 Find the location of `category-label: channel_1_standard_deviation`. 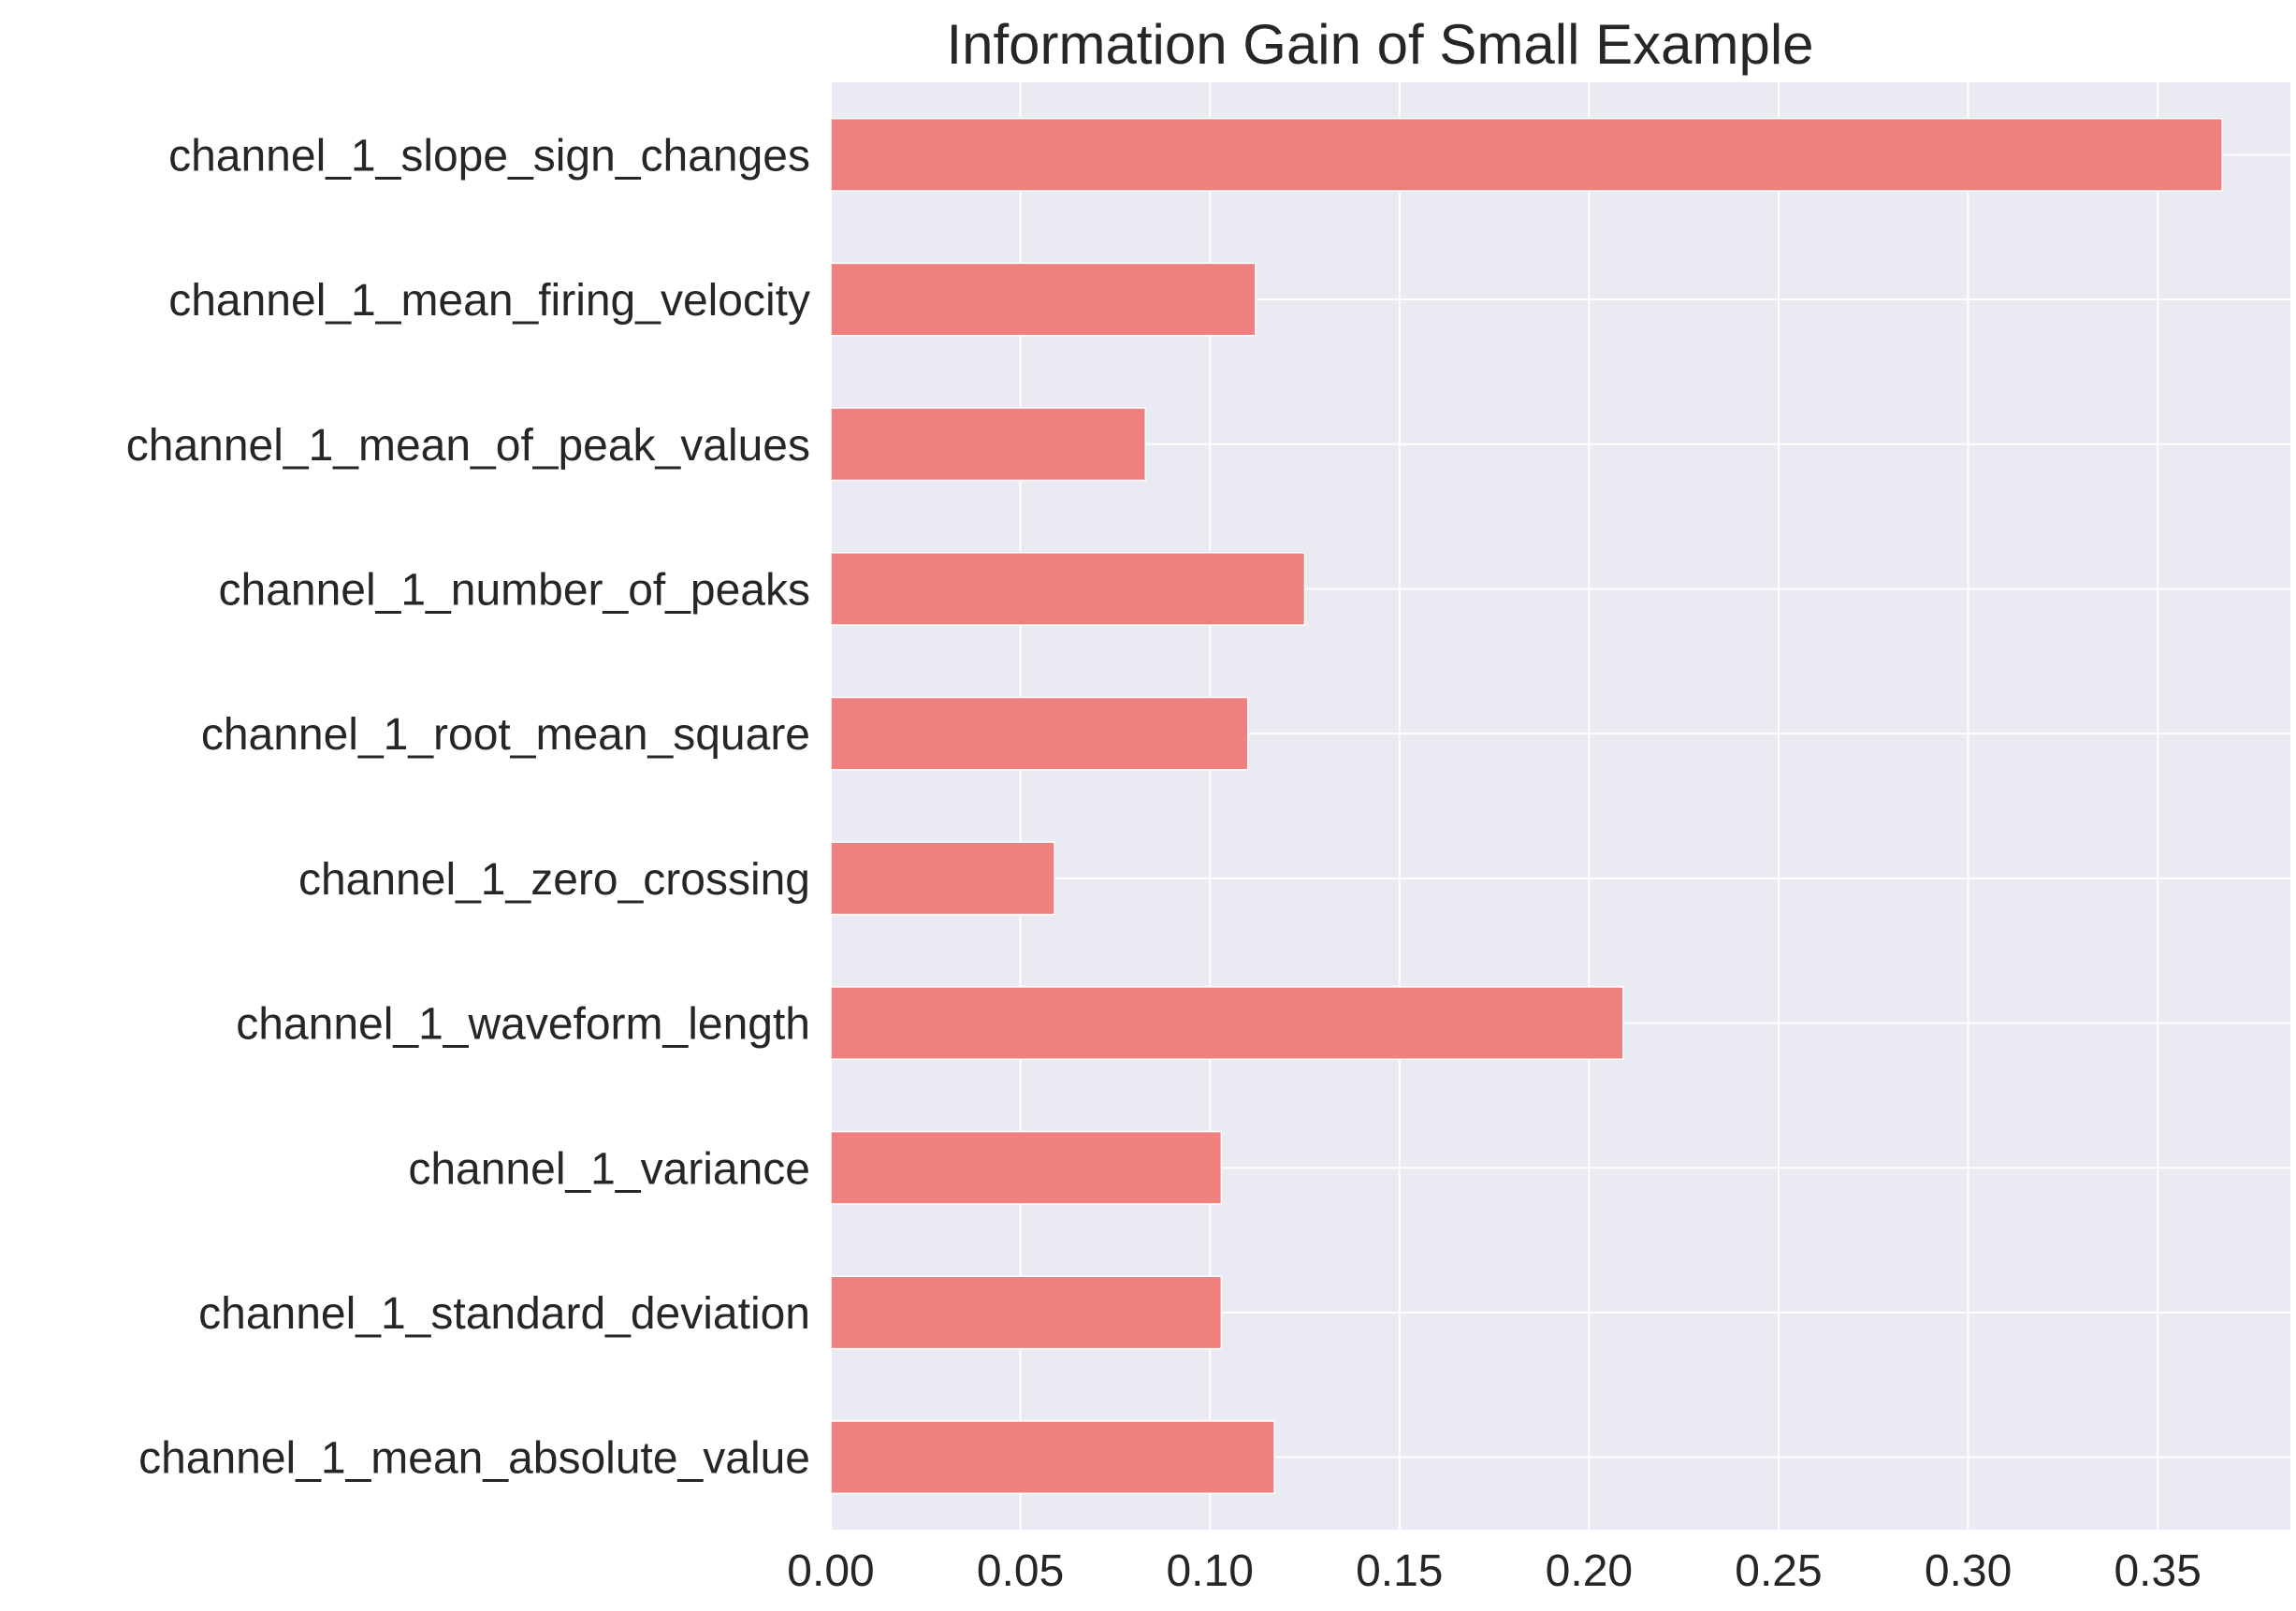

category-label: channel_1_standard_deviation is located at coordinates (504, 1314).